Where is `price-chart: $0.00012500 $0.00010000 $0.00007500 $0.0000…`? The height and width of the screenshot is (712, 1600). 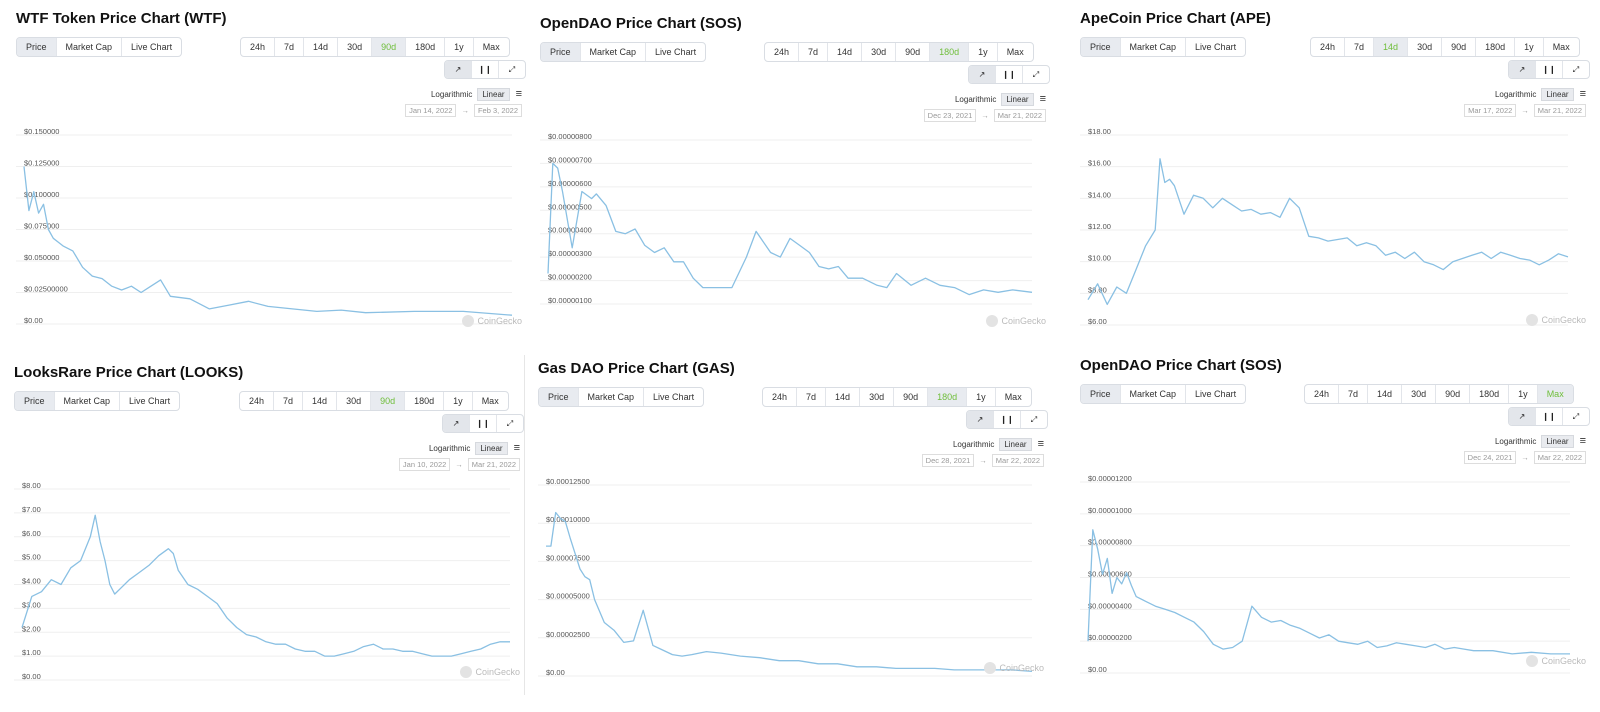 price-chart: $0.00012500 $0.00010000 $0.00007500 $0.0000… is located at coordinates (785, 583).